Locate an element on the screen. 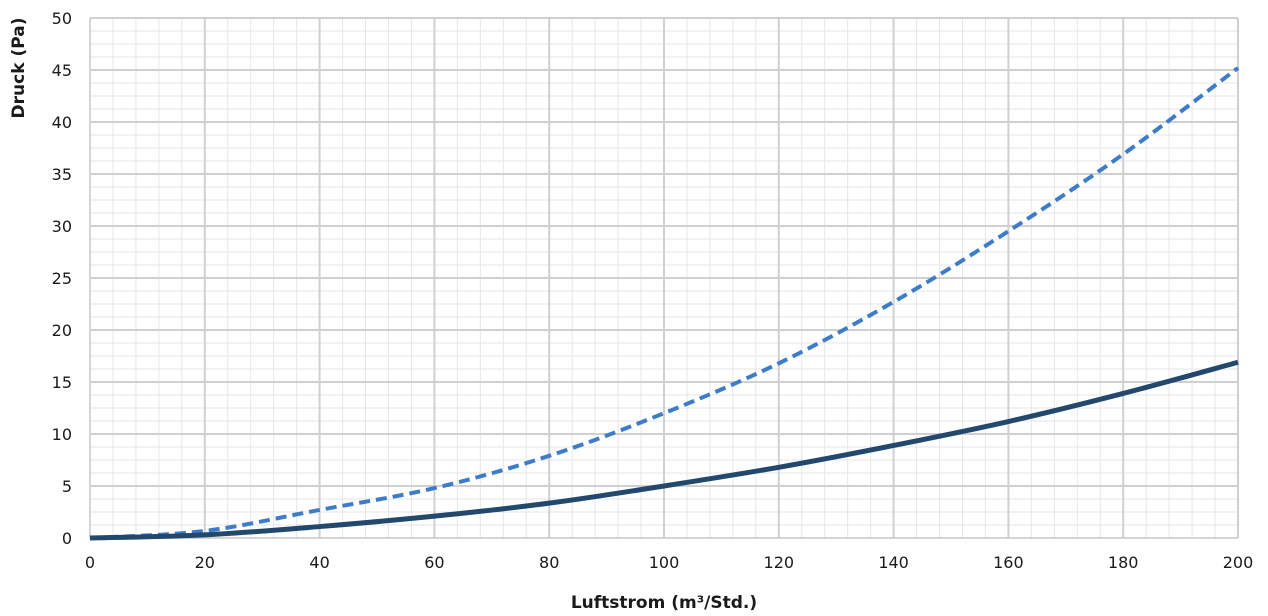 The width and height of the screenshot is (1268, 616). y-tick-label: 0 is located at coordinates (67, 538).